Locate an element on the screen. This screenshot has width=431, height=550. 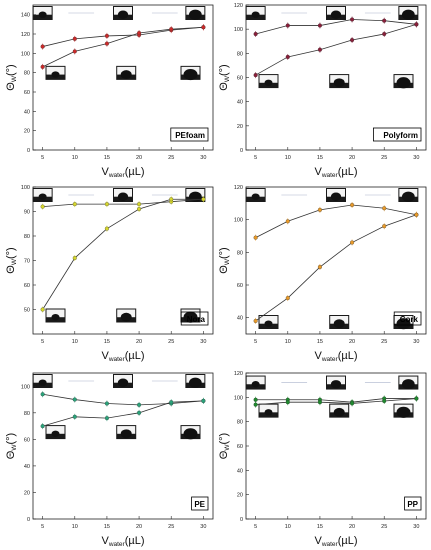
material-label: Cork is located at coordinates (409, 319).